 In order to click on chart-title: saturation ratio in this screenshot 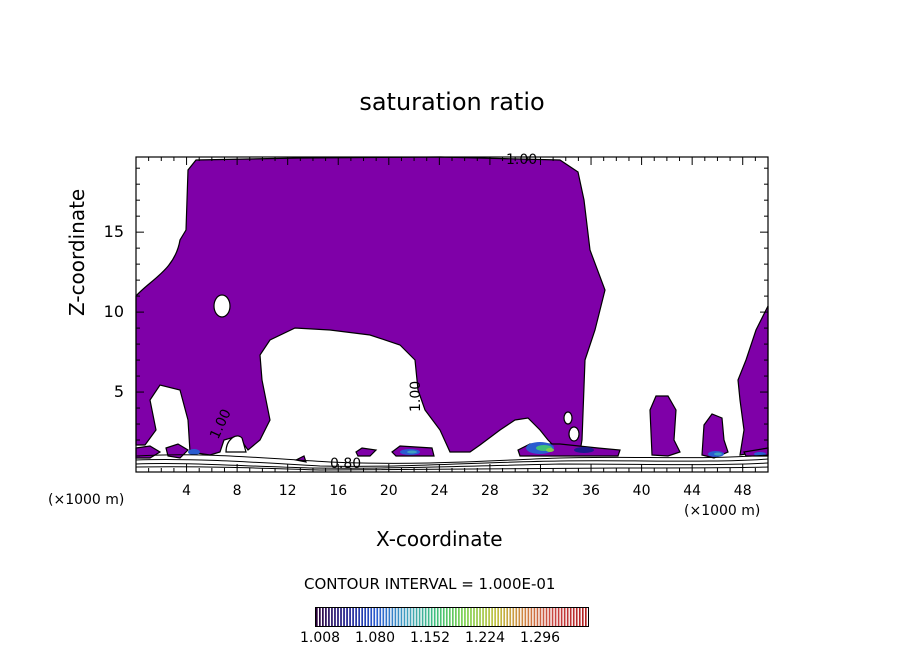, I will do `click(452, 102)`.